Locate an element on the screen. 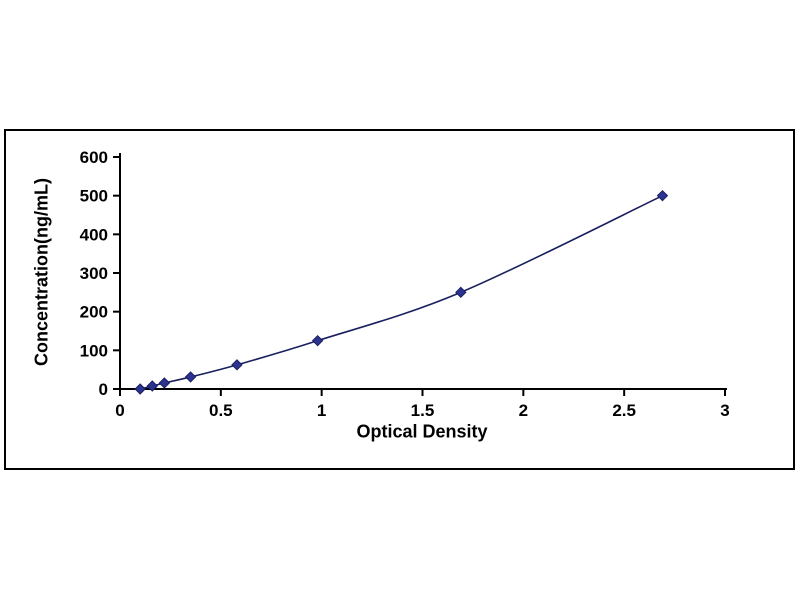  x-tick-label: 0.5 is located at coordinates (221, 410).